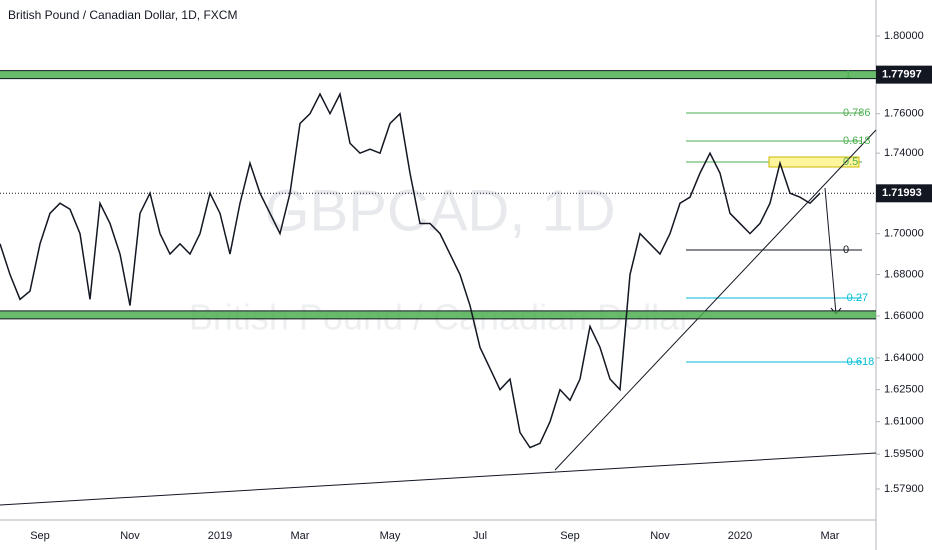 Image resolution: width=932 pixels, height=550 pixels. What do you see at coordinates (904, 36) in the screenshot?
I see `y-tick-label: 1.80000` at bounding box center [904, 36].